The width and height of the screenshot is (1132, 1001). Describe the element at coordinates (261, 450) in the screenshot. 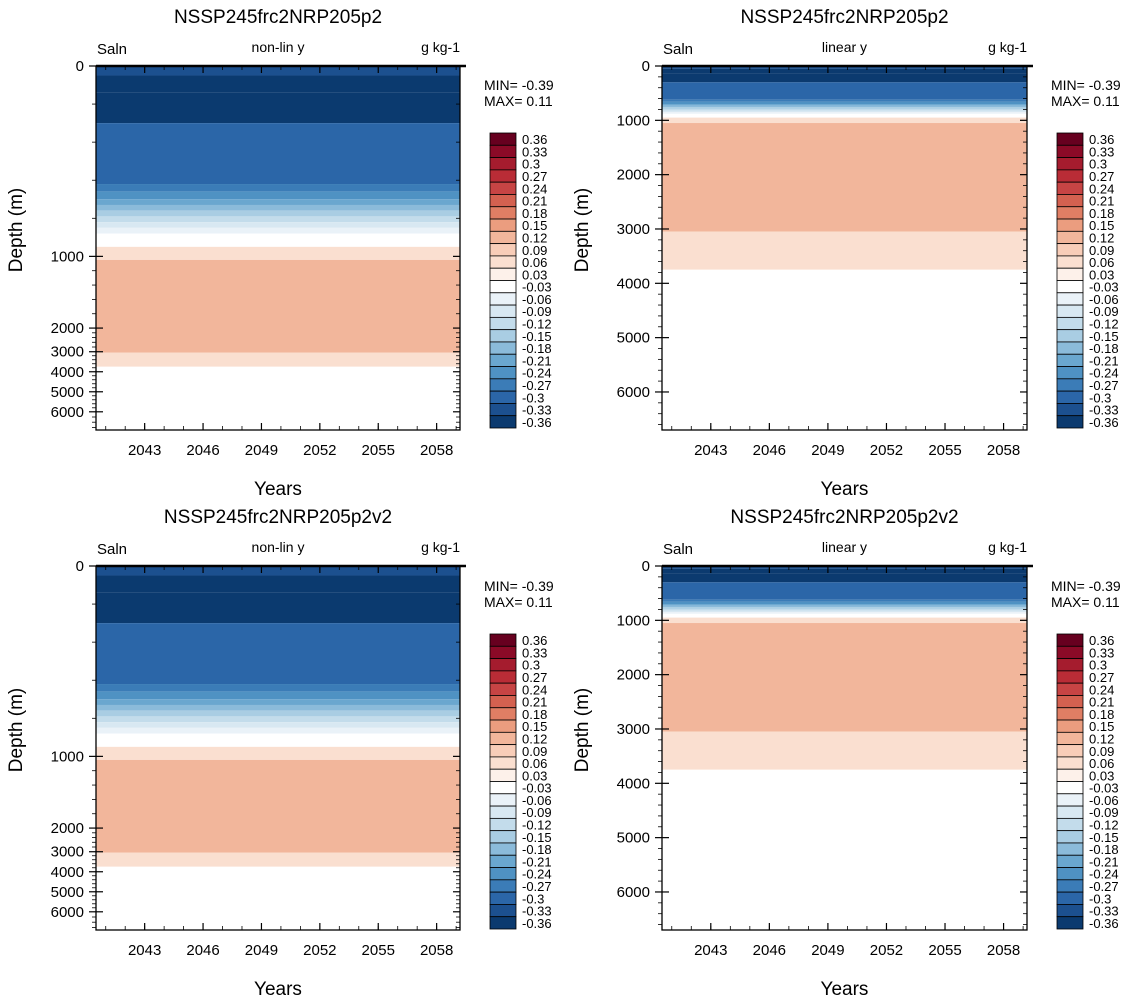

I see `x-tick-label: 2049` at that location.